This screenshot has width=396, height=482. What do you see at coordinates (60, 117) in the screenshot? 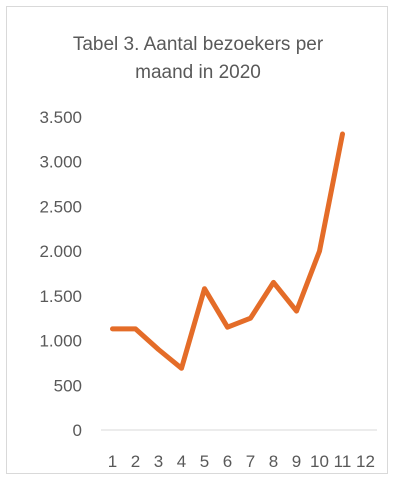
I see `y-tick-label: 3.500` at bounding box center [60, 117].